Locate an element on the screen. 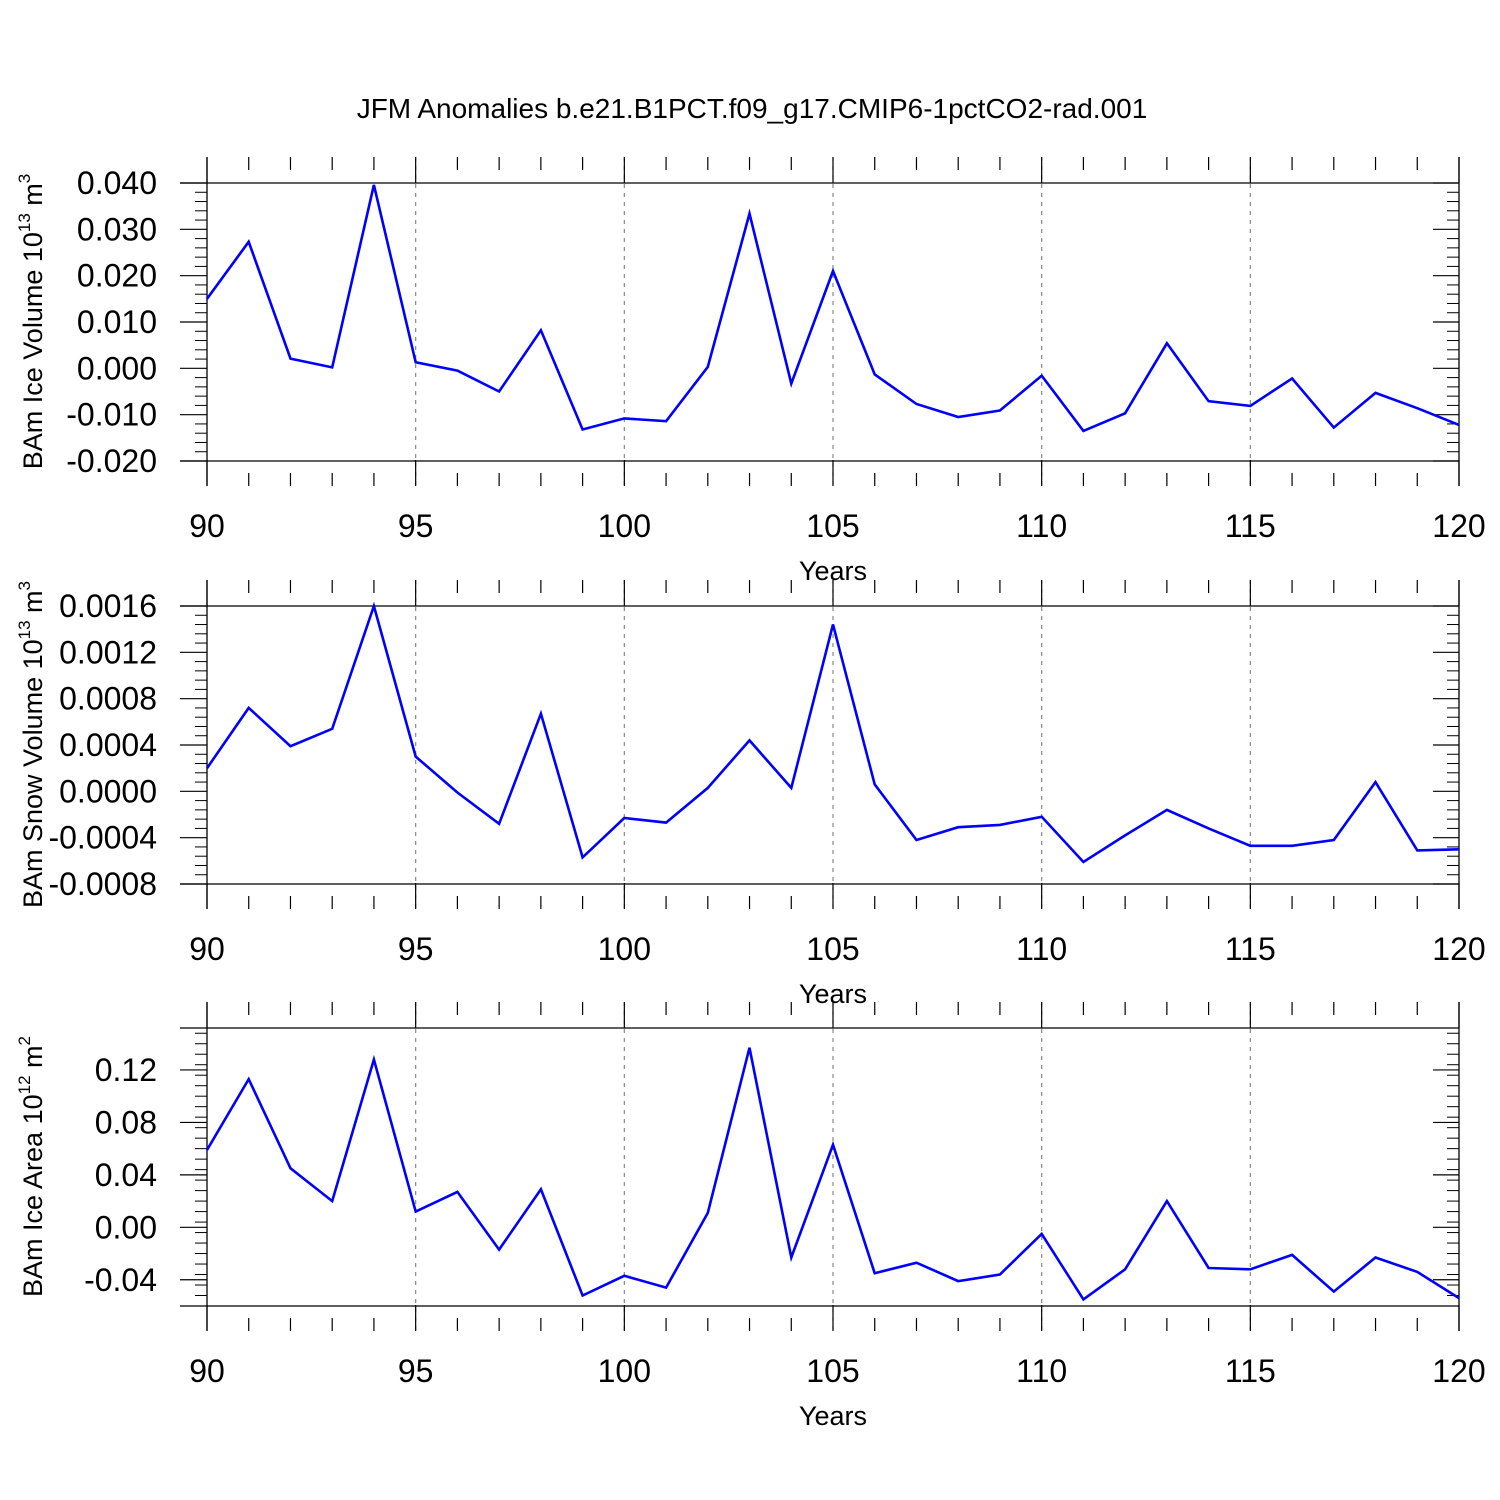 The image size is (1500, 1500). y-tick-label: 0.030 is located at coordinates (117, 229).